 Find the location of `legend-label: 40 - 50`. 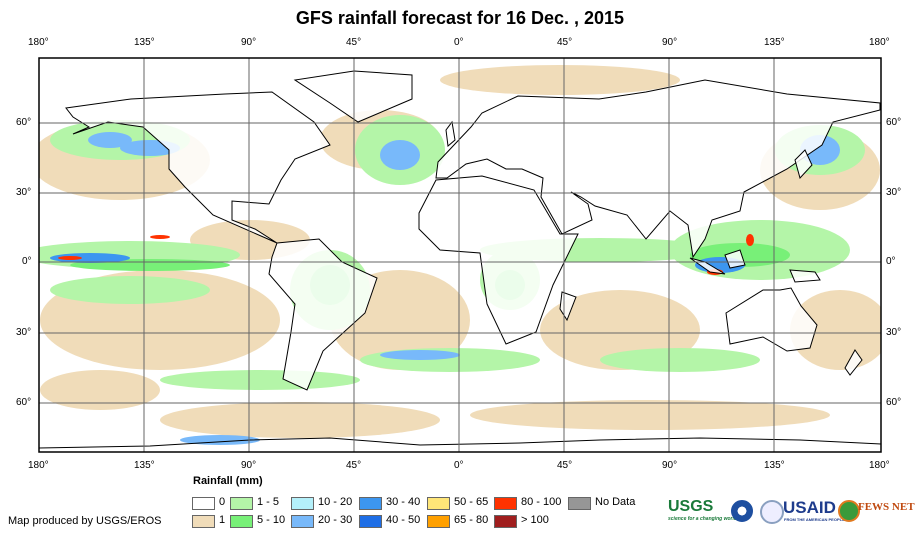

legend-label: 40 - 50 is located at coordinates (403, 520).